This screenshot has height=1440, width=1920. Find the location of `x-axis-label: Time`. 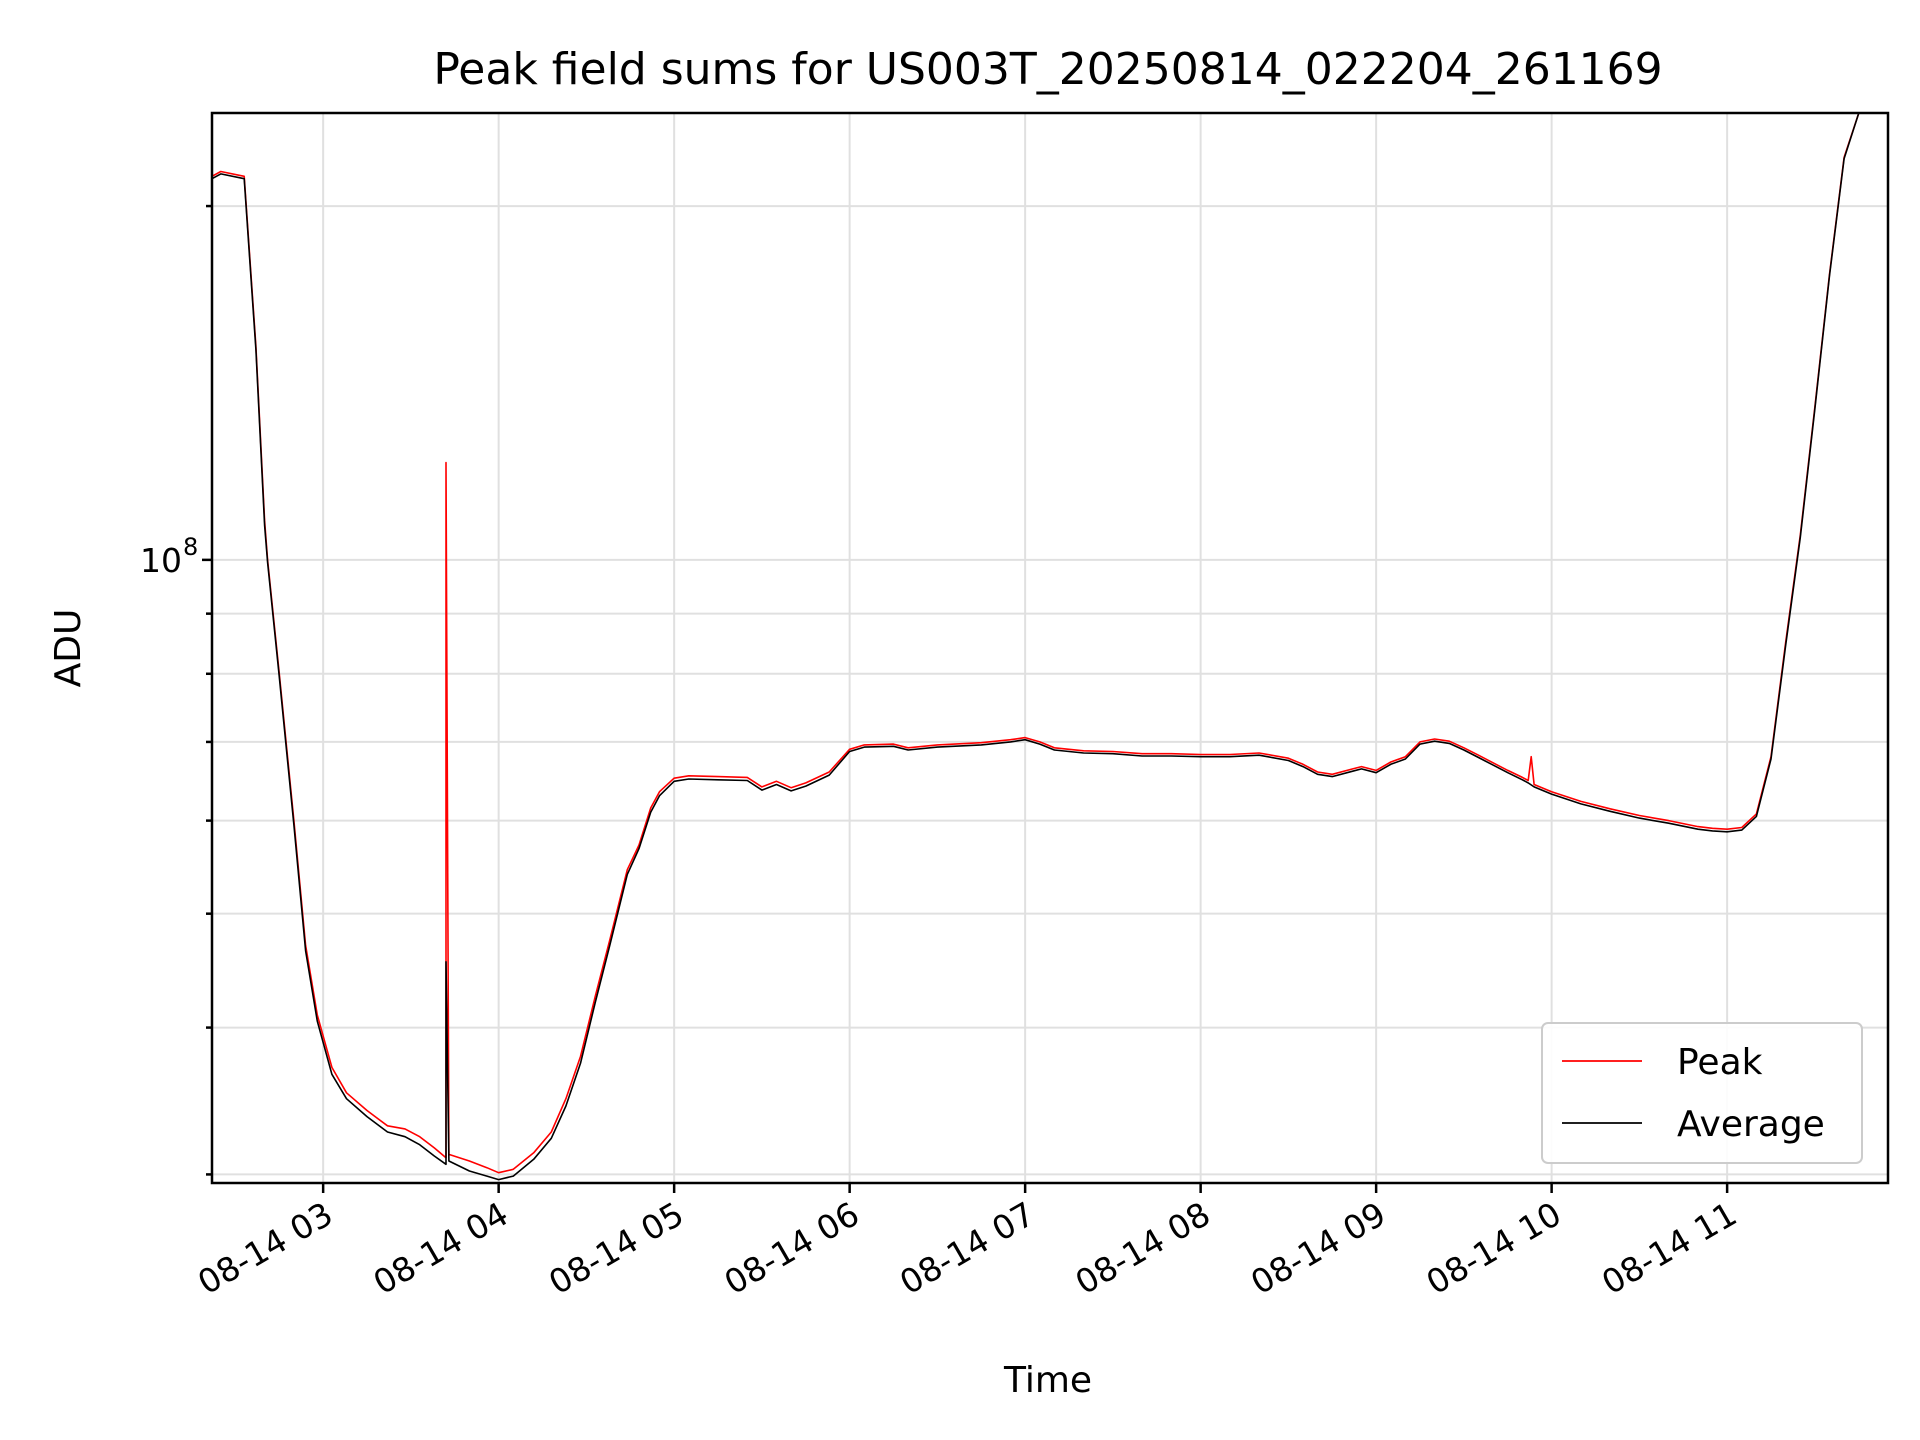

x-axis-label: Time is located at coordinates (1047, 1380).